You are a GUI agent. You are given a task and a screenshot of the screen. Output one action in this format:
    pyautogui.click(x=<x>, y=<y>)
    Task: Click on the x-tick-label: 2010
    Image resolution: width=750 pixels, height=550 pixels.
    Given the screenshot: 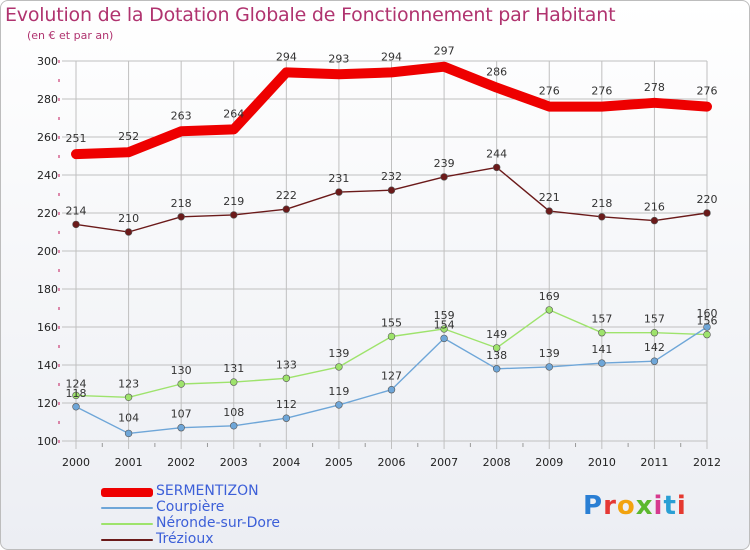 What is the action you would take?
    pyautogui.click(x=602, y=462)
    